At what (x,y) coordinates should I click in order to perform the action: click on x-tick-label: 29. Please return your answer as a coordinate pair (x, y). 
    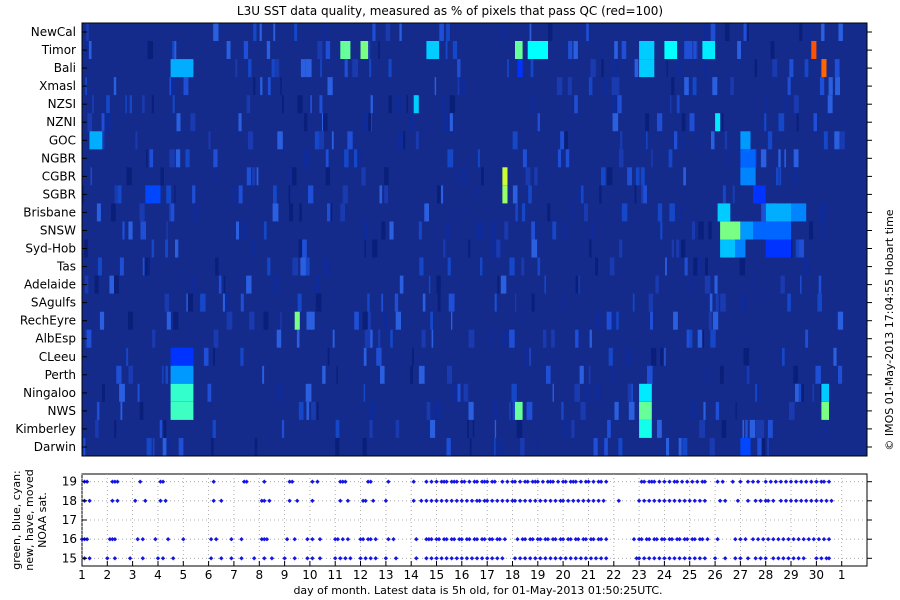
    Looking at the image, I should click on (790, 575).